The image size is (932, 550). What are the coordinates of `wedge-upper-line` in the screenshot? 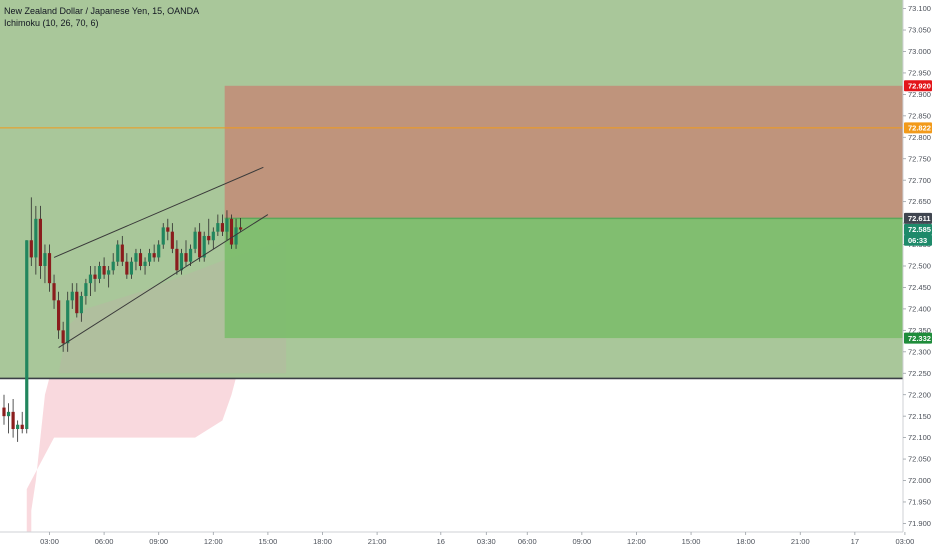 It's located at (158, 212).